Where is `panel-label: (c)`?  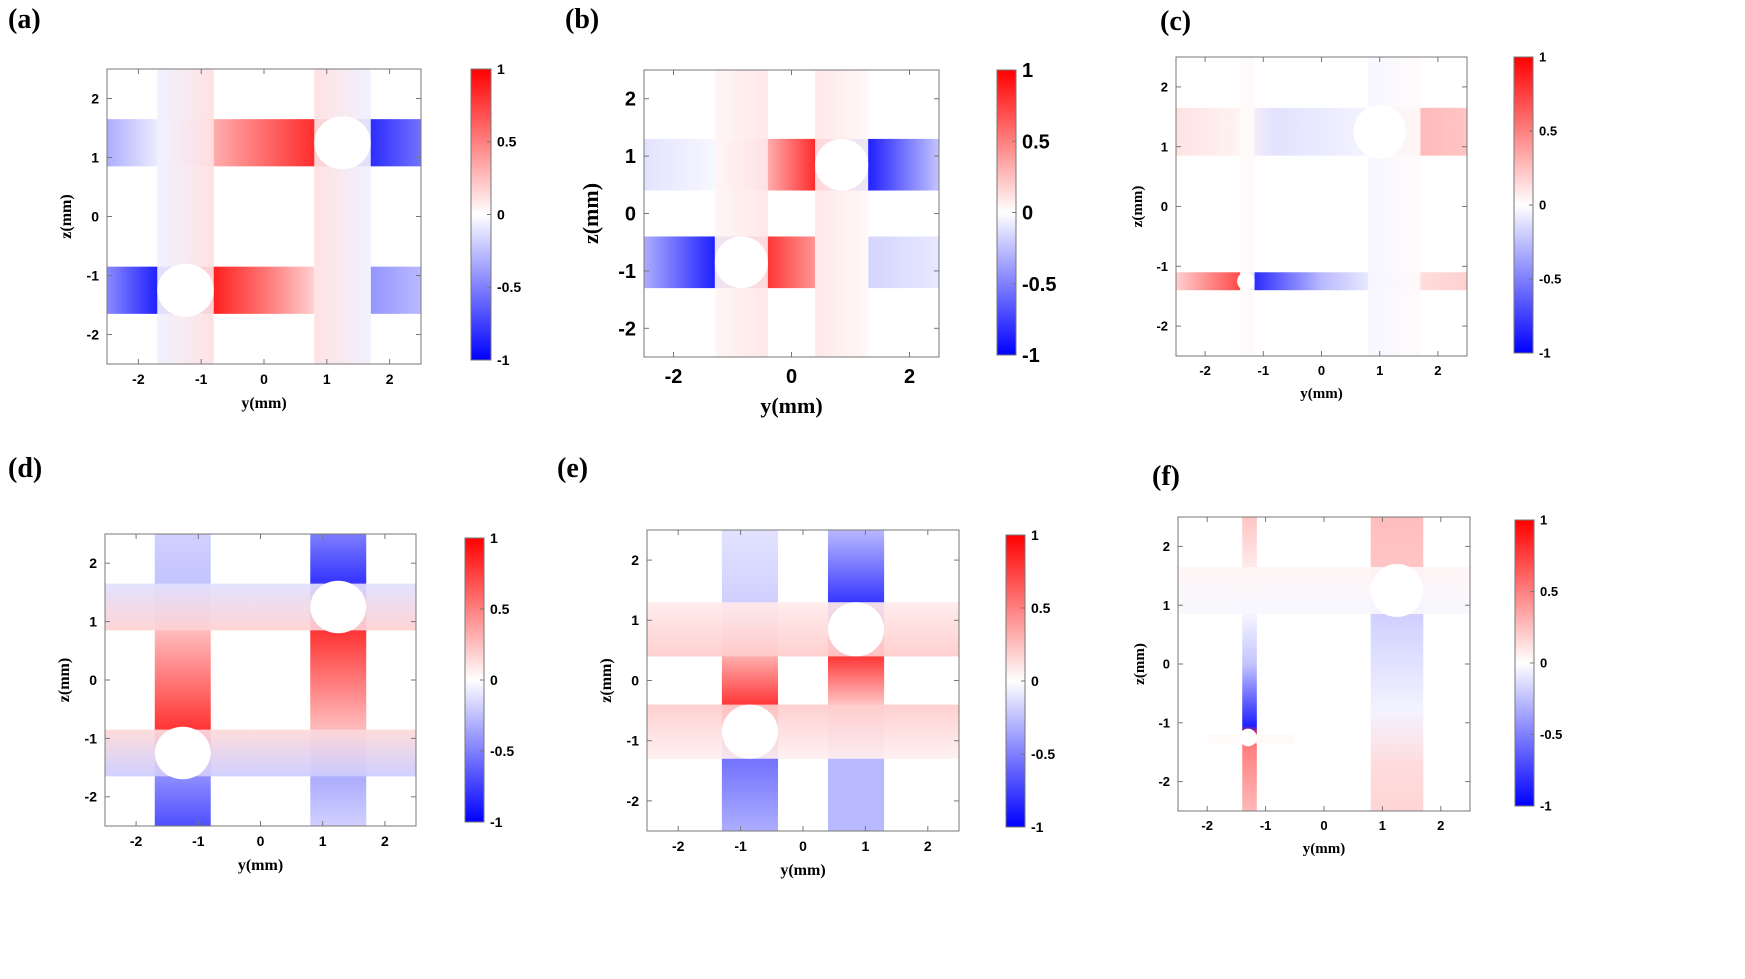
panel-label: (c) is located at coordinates (1175, 21).